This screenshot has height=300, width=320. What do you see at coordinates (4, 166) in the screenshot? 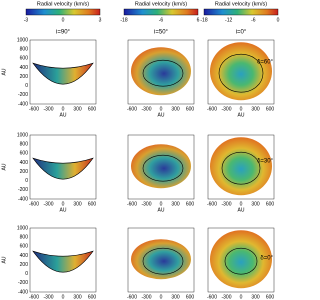
I see `y-axis-label: AU` at bounding box center [4, 166].